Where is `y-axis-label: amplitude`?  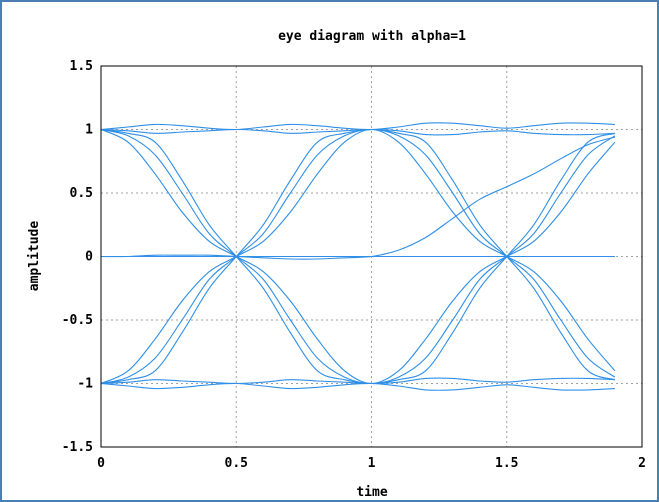 y-axis-label: amplitude is located at coordinates (34, 256).